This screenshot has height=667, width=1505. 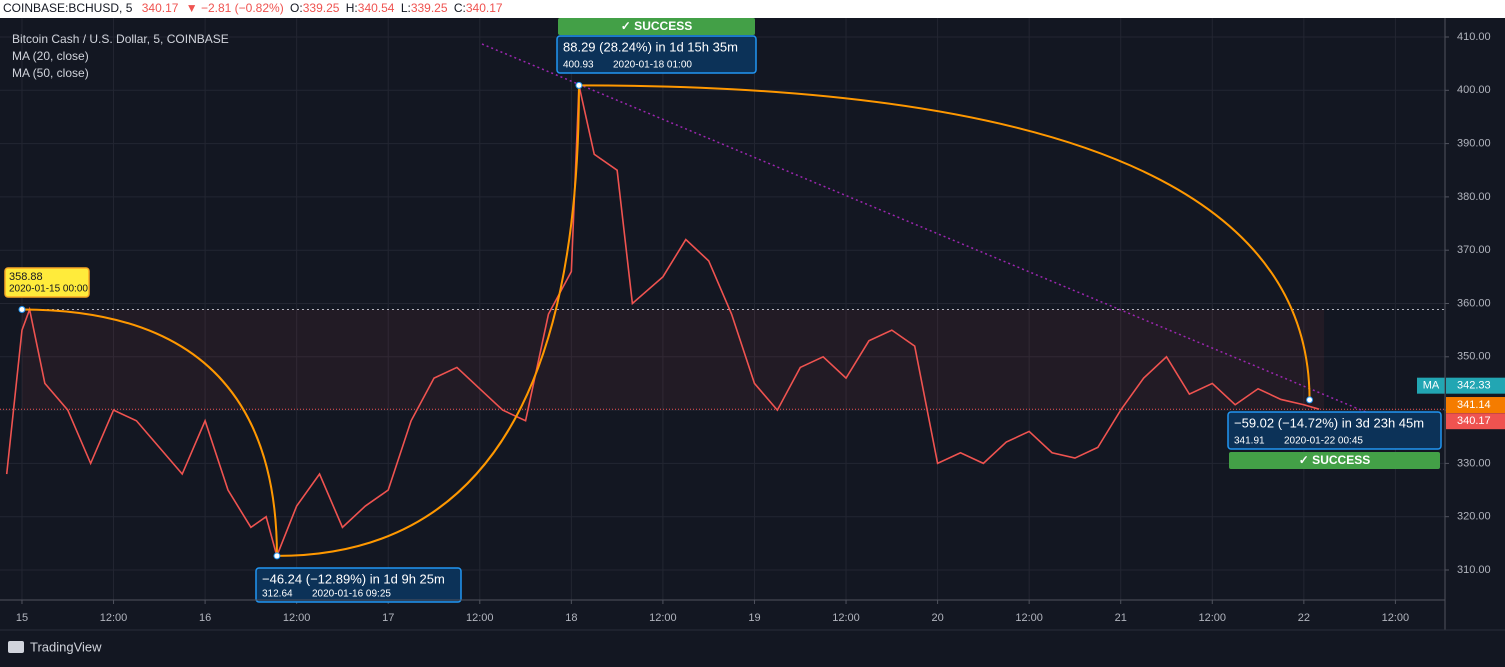 What do you see at coordinates (22, 618) in the screenshot?
I see `x-tick-label: 15` at bounding box center [22, 618].